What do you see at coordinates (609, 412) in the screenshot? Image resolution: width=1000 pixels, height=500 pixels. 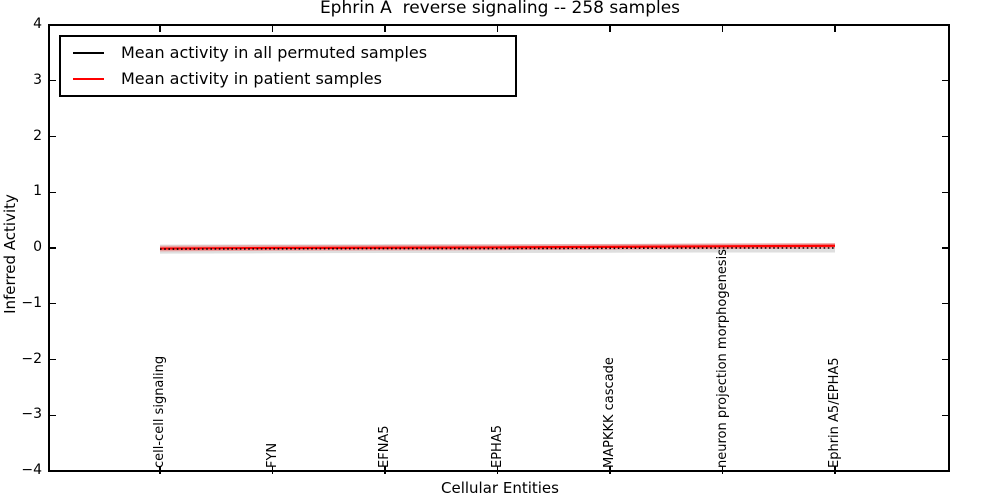 I see `x-category-label: MAPKKK cascade` at bounding box center [609, 412].